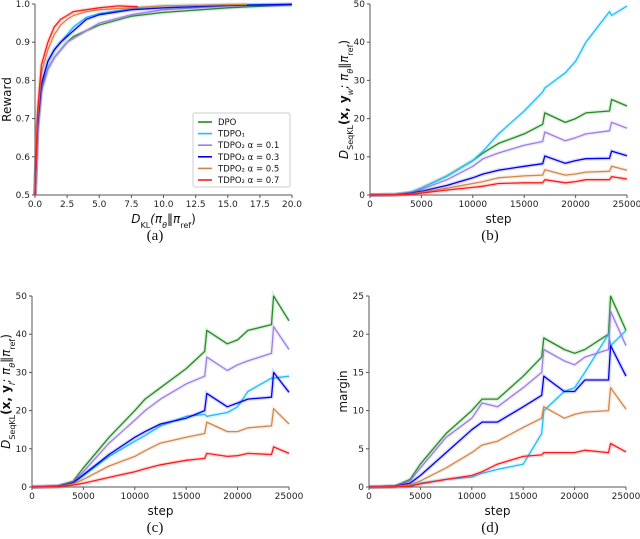  What do you see at coordinates (344, 81) in the screenshot?
I see `label-segment: ; π` at bounding box center [344, 81].